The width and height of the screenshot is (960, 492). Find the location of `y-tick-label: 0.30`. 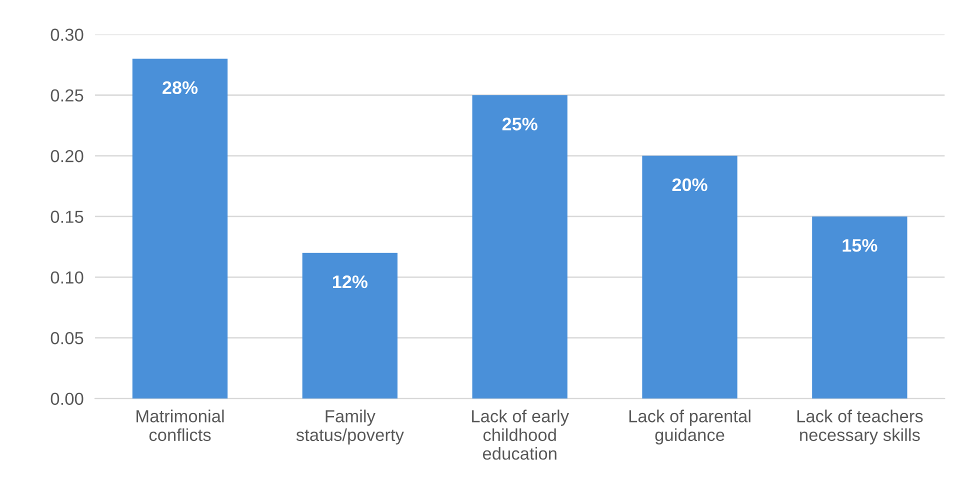

y-tick-label: 0.30 is located at coordinates (67, 34).